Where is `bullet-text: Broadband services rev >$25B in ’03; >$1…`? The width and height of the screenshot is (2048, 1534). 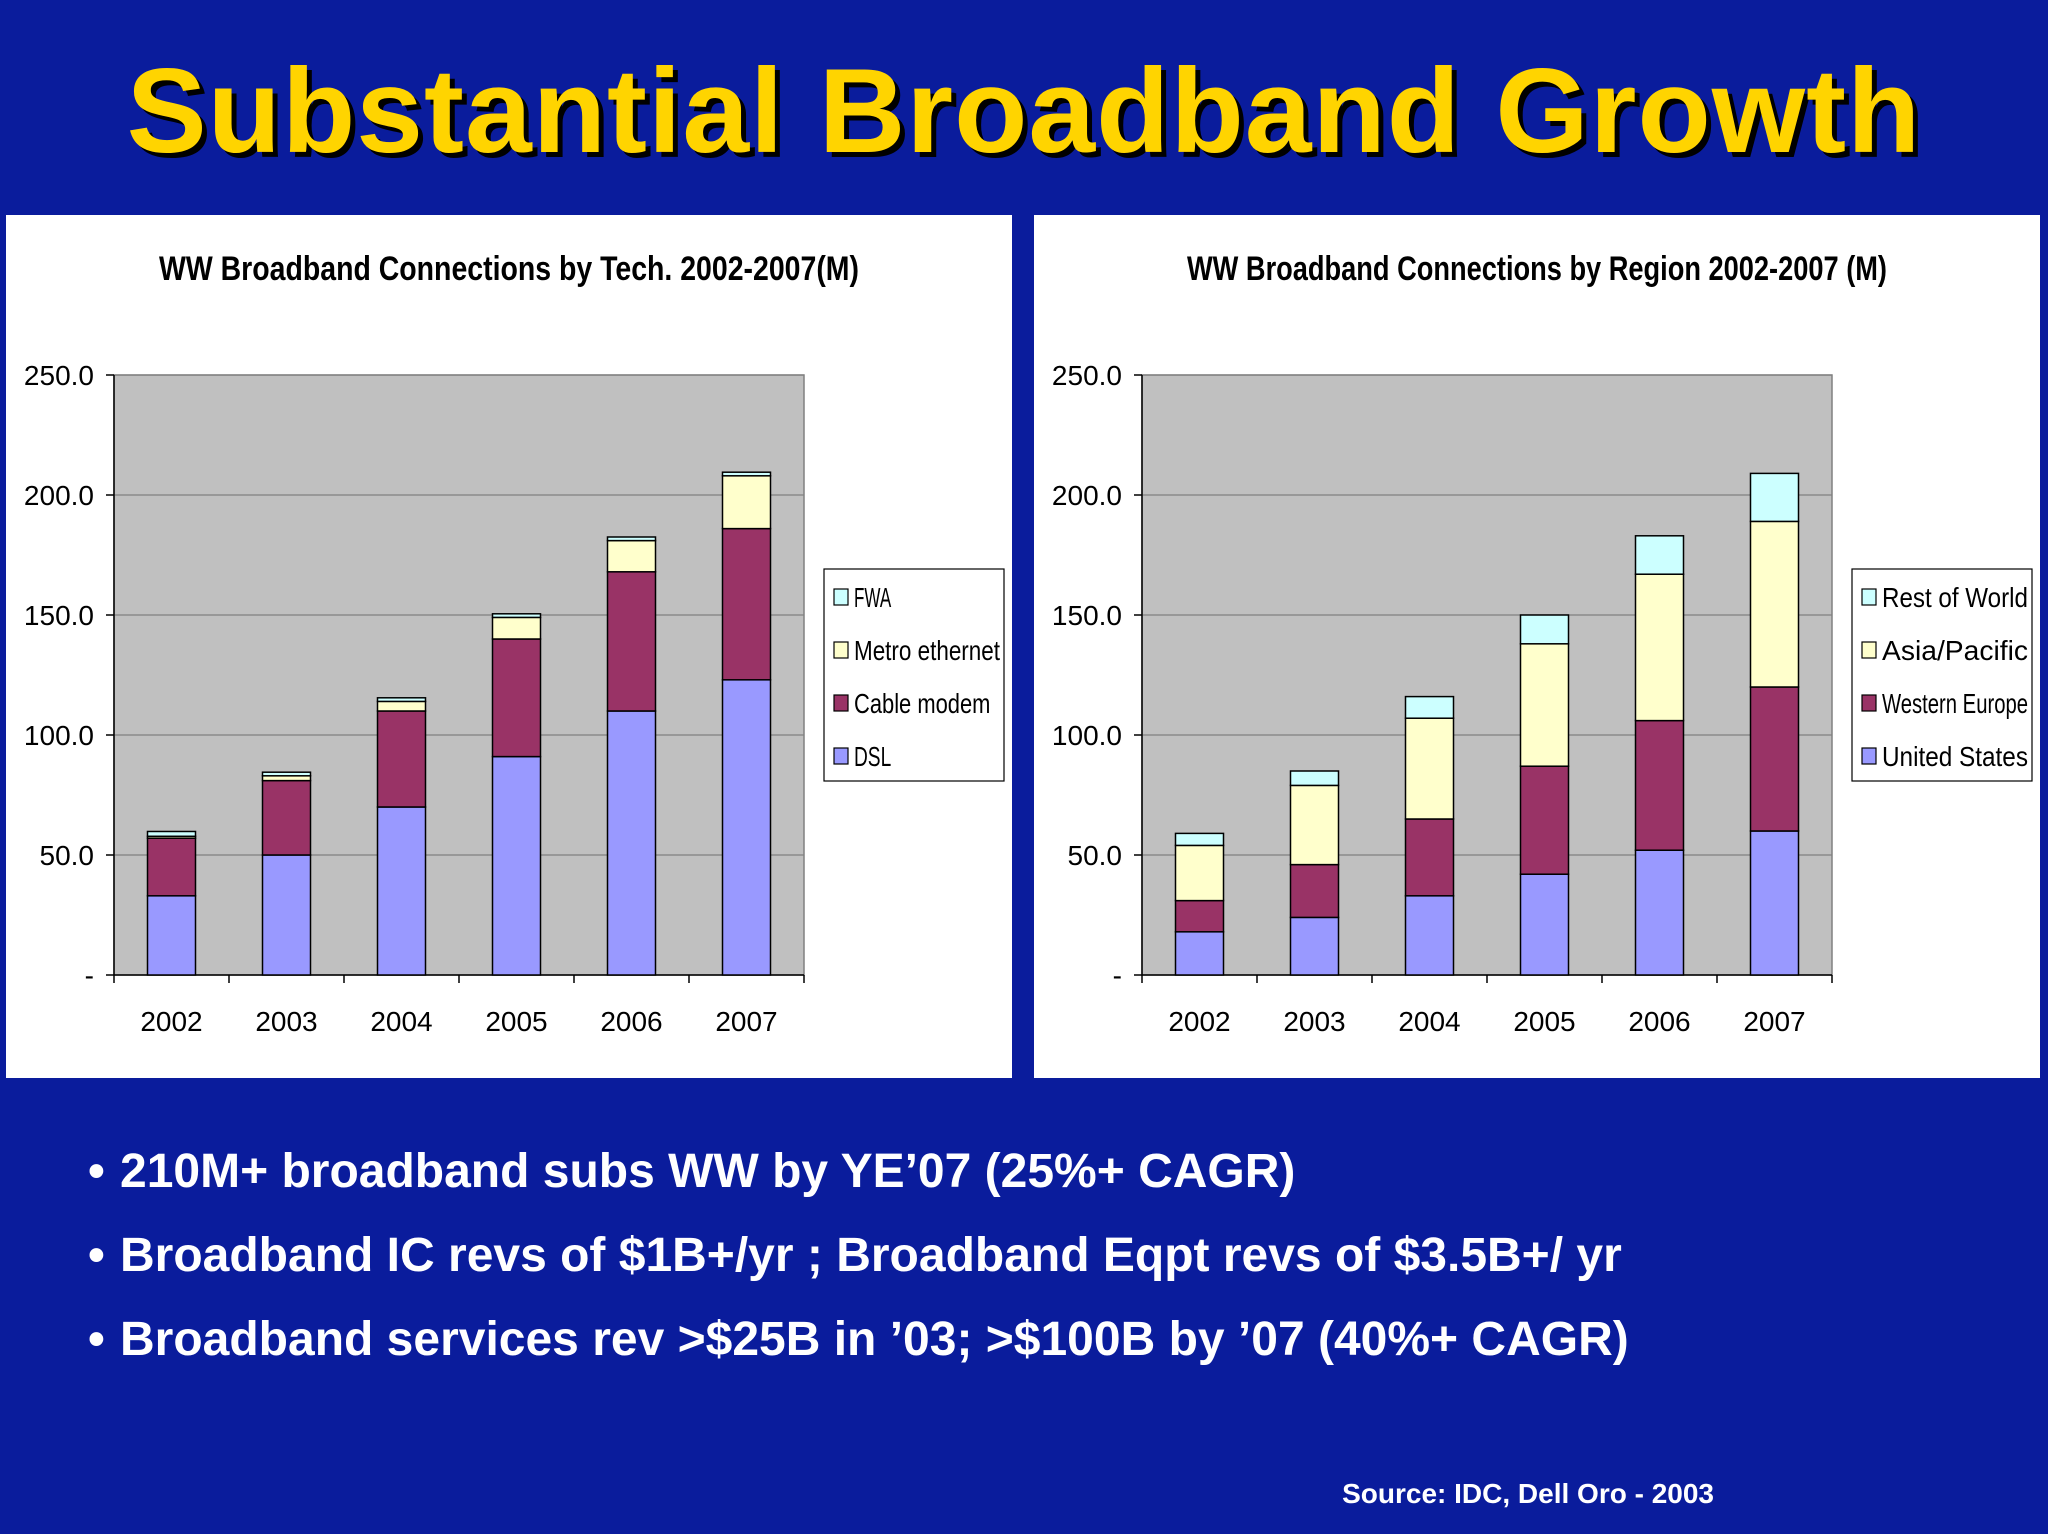 bullet-text: Broadband services rev >$25B in ’03; >$1… is located at coordinates (874, 1339).